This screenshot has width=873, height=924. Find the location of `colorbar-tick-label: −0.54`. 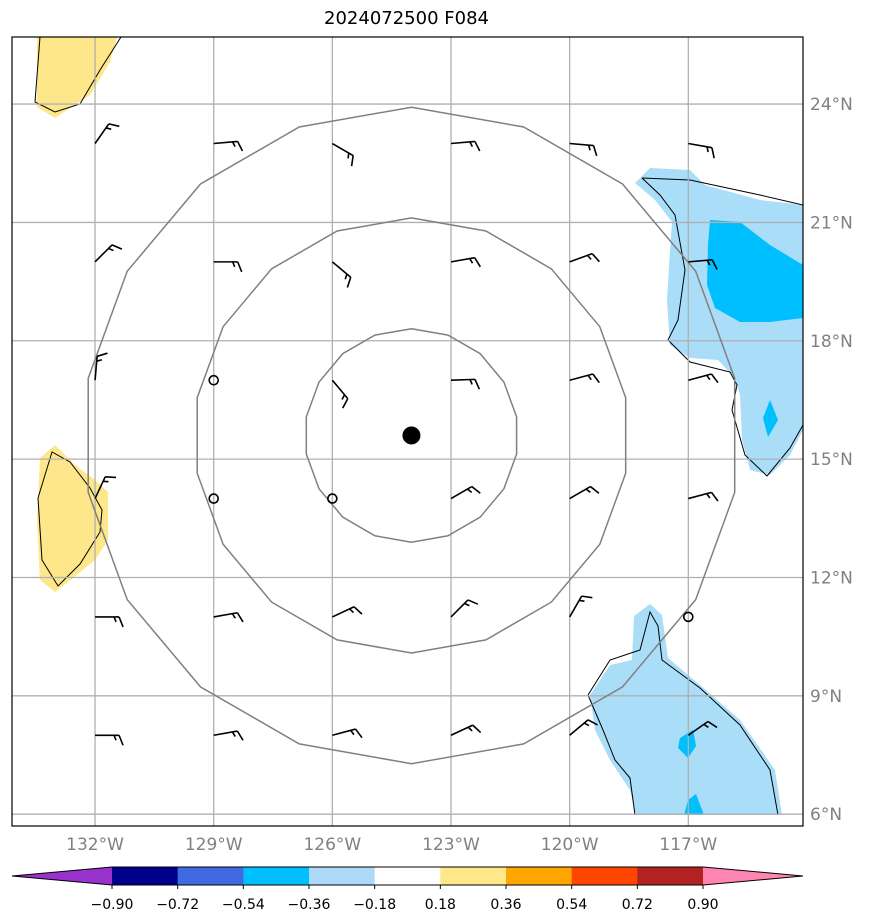

colorbar-tick-label: −0.54 is located at coordinates (243, 905).